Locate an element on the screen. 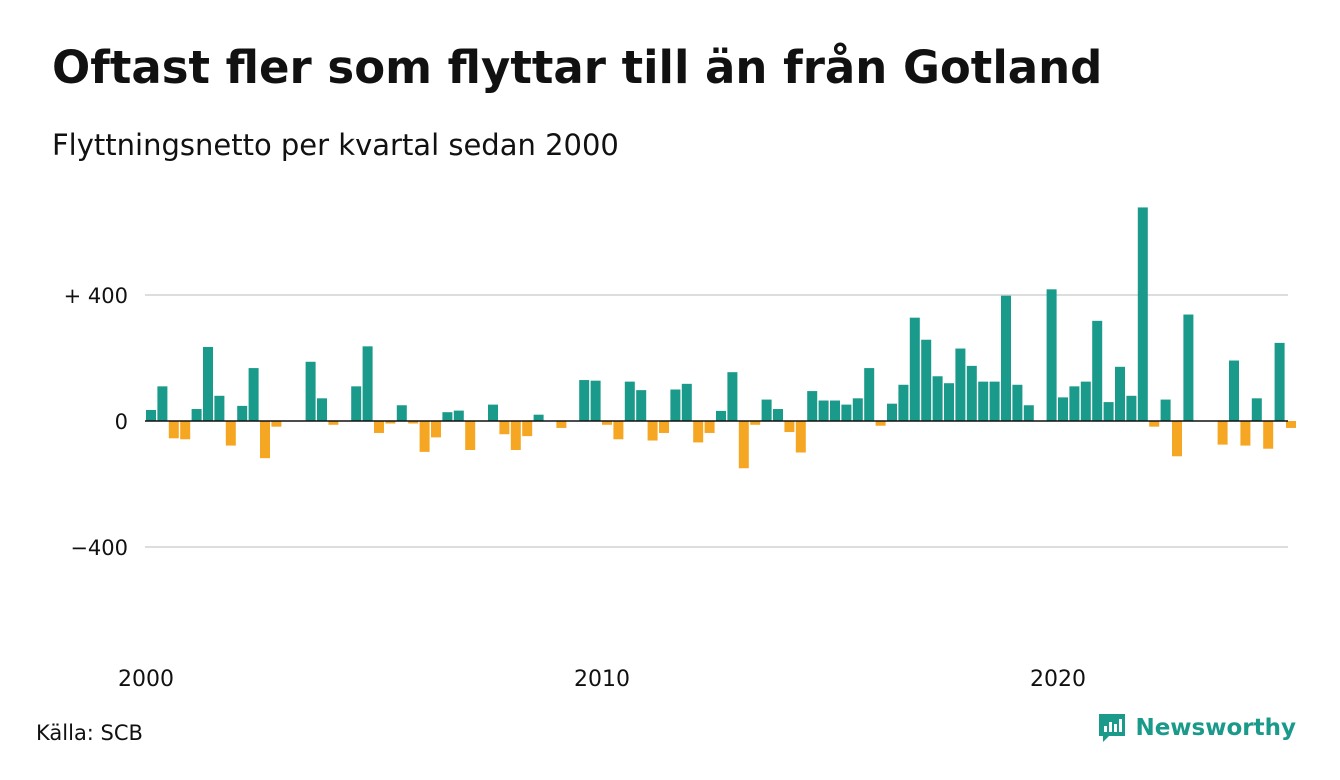 This screenshot has width=1340, height=780. y-tick-label: 0 is located at coordinates (121, 422).